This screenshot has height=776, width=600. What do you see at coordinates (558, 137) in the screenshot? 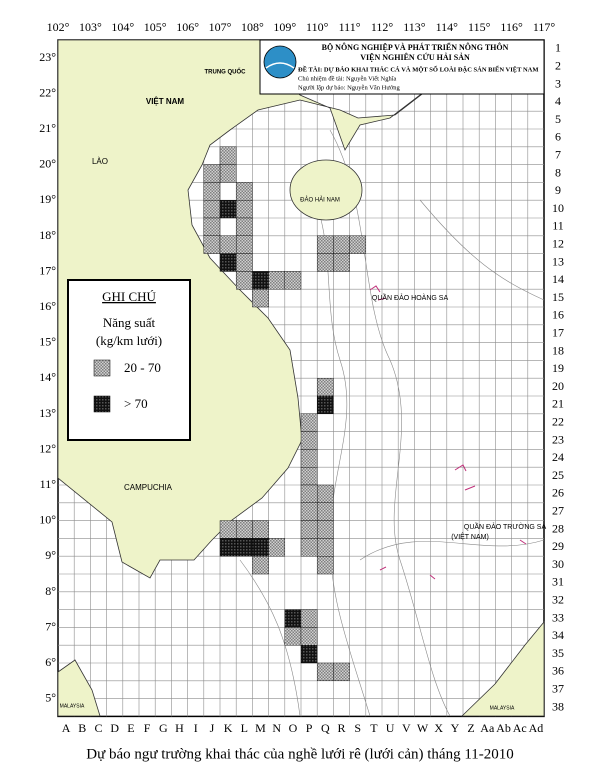
I see `row-label: 6` at bounding box center [558, 137].